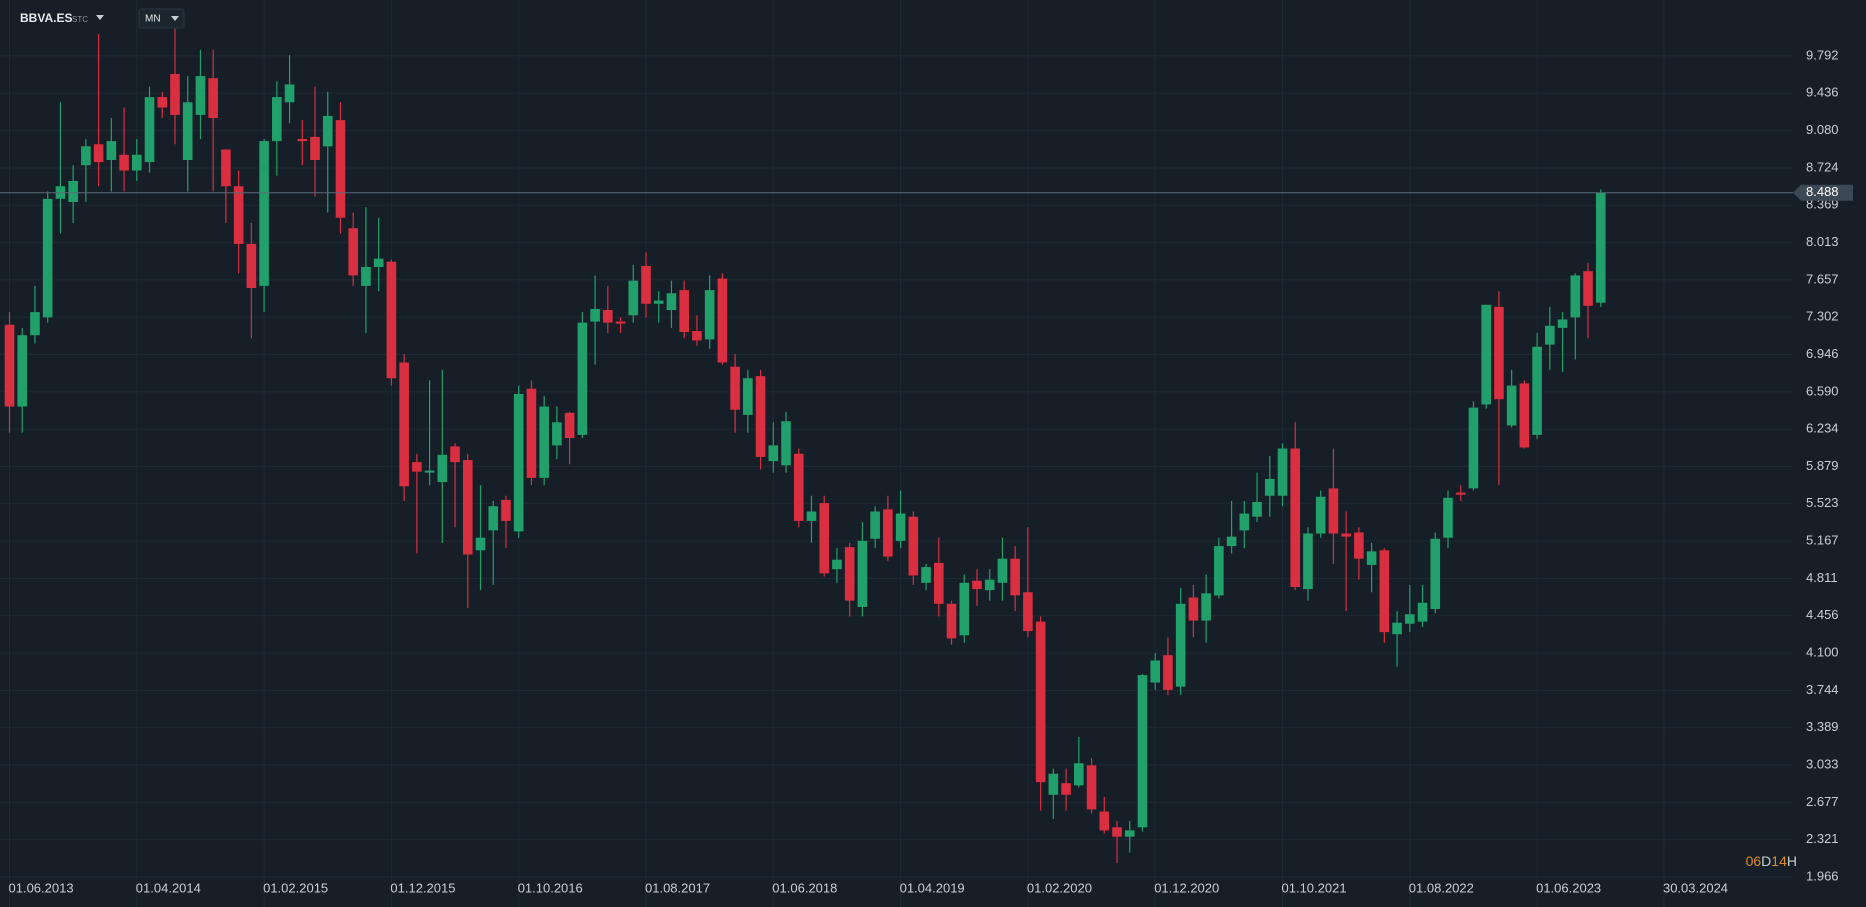  What do you see at coordinates (1792, 861) in the screenshot?
I see `countdown-unit: H` at bounding box center [1792, 861].